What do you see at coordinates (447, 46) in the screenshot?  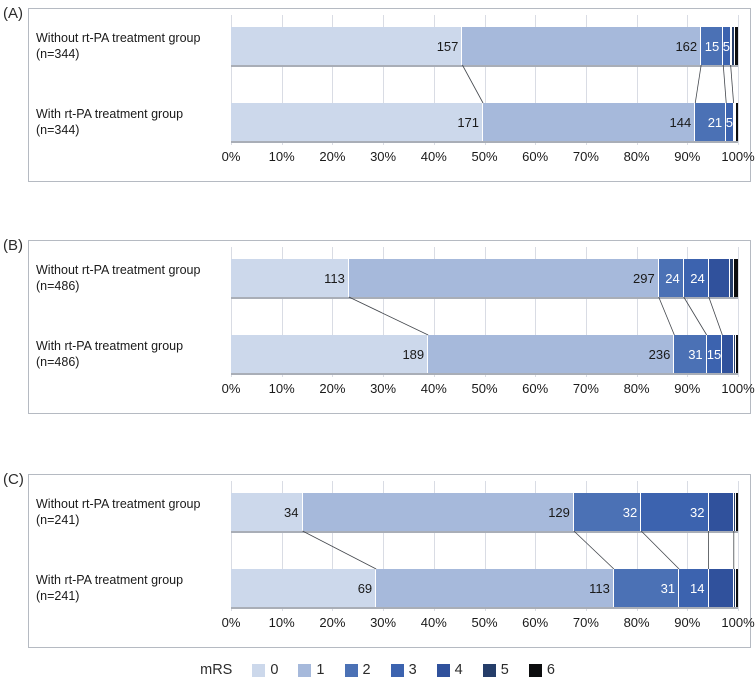 I see `segment-value-label: 157` at bounding box center [447, 46].